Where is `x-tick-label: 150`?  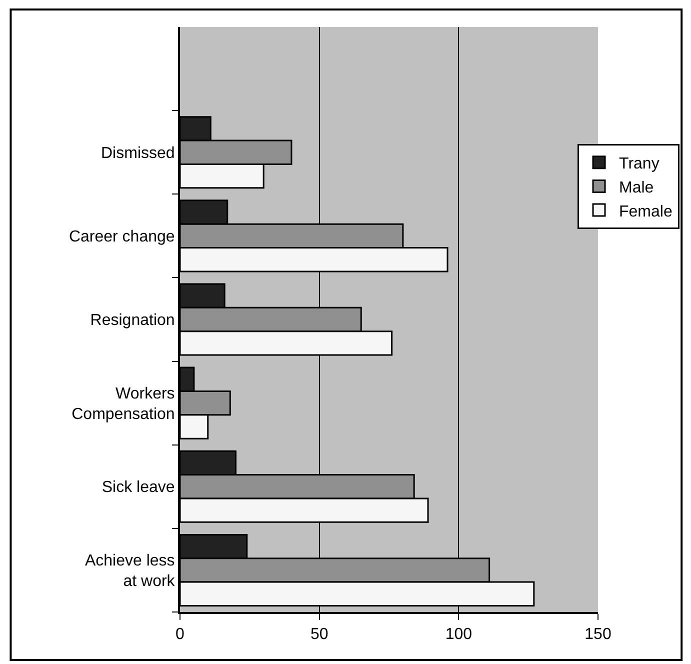
x-tick-label: 150 is located at coordinates (598, 635).